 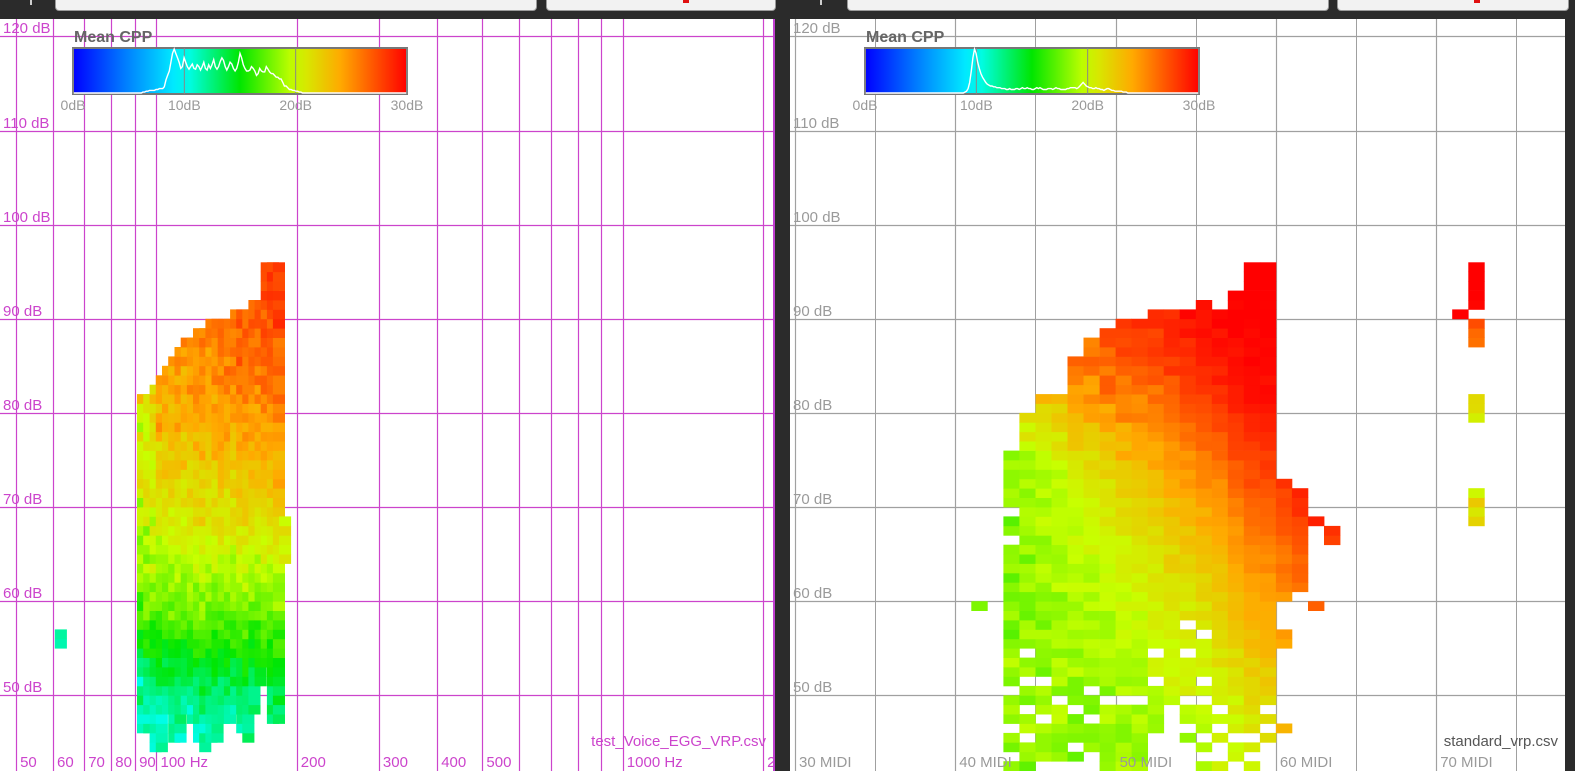 What do you see at coordinates (22, 593) in the screenshot?
I see `y-tick-label: 60 dB` at bounding box center [22, 593].